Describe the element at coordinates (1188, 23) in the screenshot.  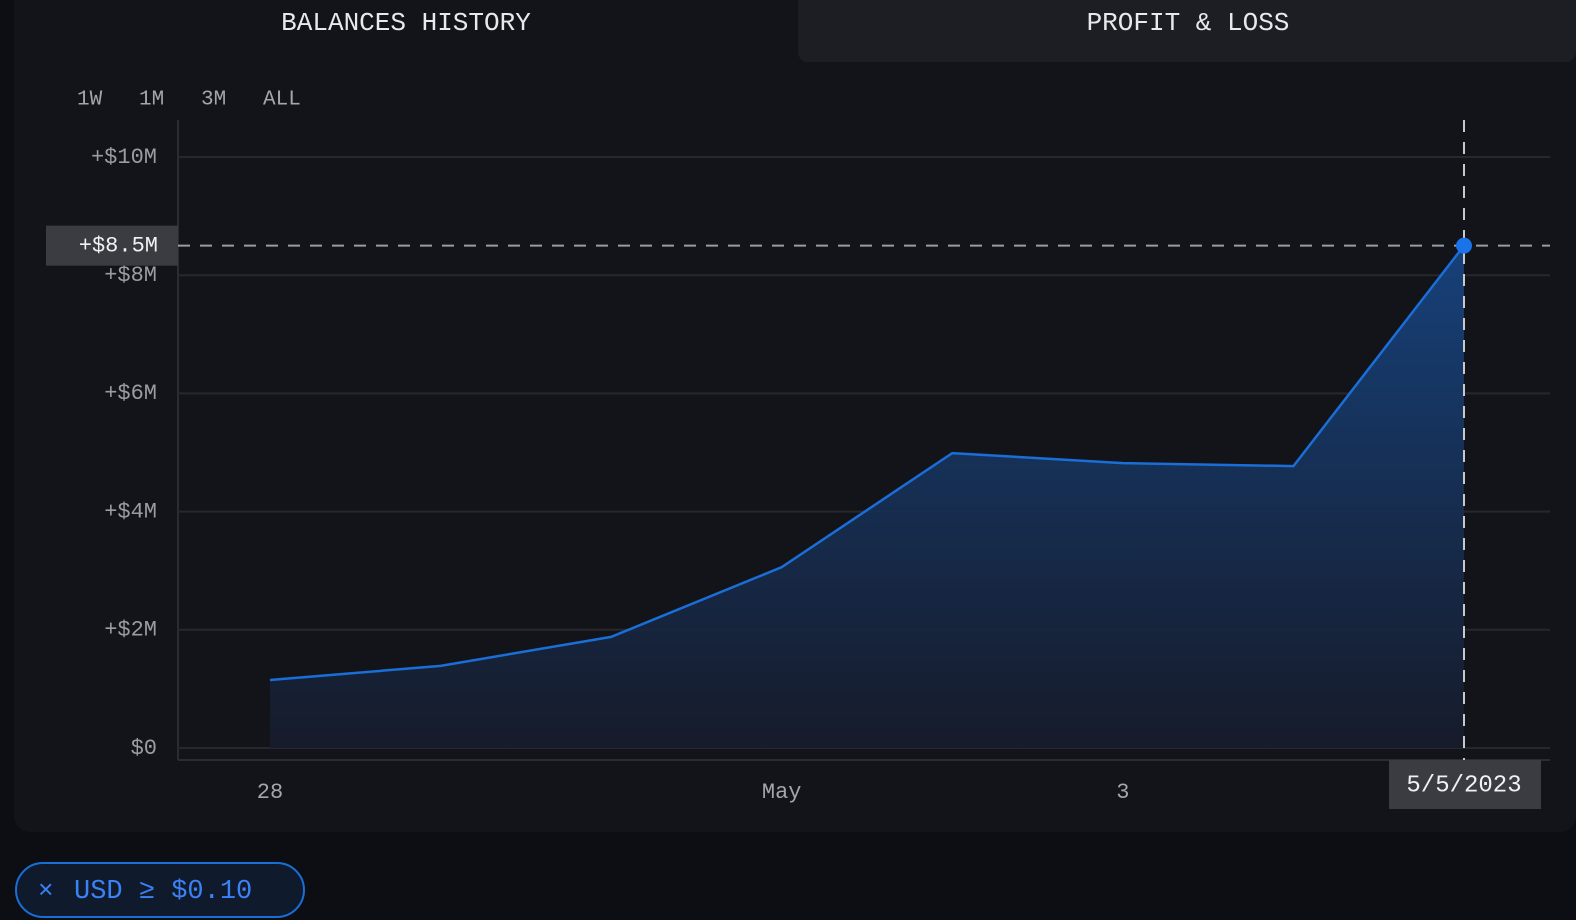
I see `tab: PROFIT & LOSS` at that location.